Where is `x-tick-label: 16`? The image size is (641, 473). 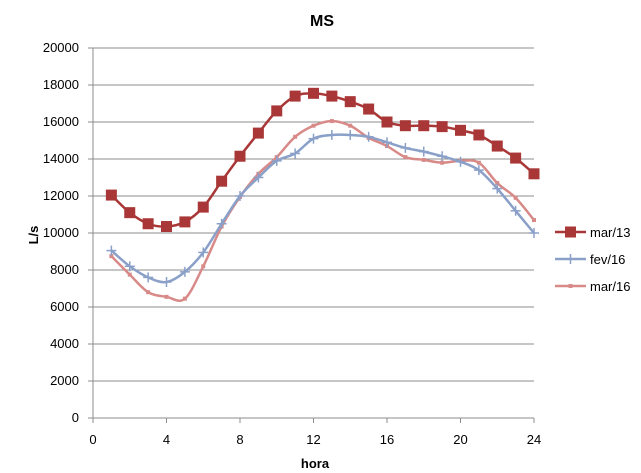
x-tick-label: 16 is located at coordinates (387, 439).